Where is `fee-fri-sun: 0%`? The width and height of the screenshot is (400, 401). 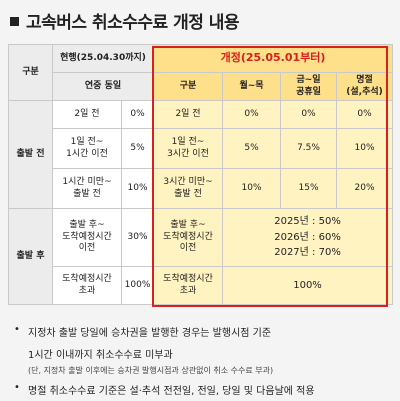 fee-fri-sun: 0% is located at coordinates (309, 114).